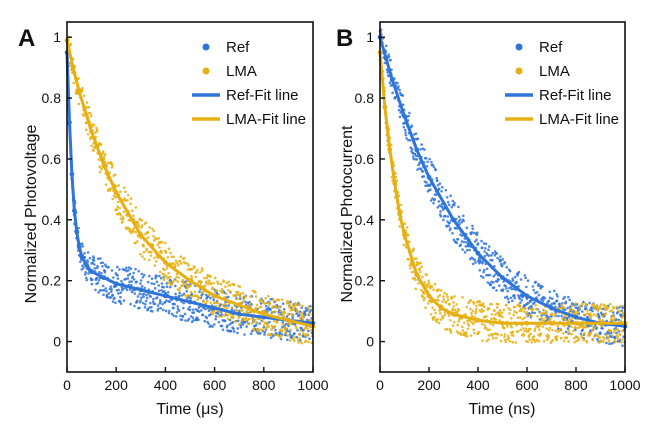  What do you see at coordinates (262, 95) in the screenshot?
I see `legend-label: Ref-Fit line` at bounding box center [262, 95].